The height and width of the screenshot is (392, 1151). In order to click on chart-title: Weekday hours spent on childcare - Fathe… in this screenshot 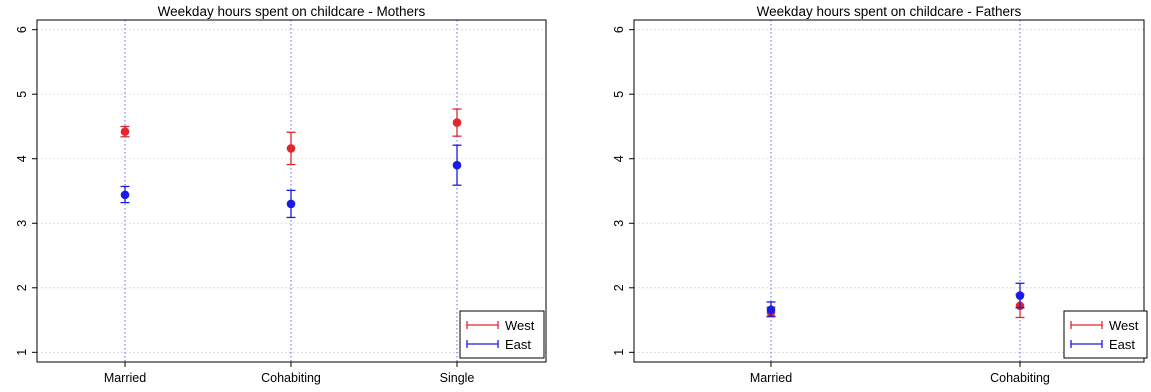, I will do `click(889, 11)`.